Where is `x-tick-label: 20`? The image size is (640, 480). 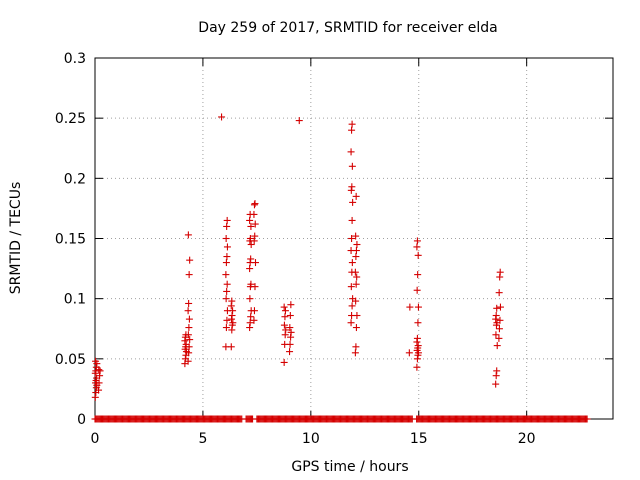 x-tick-label: 20 is located at coordinates (527, 439).